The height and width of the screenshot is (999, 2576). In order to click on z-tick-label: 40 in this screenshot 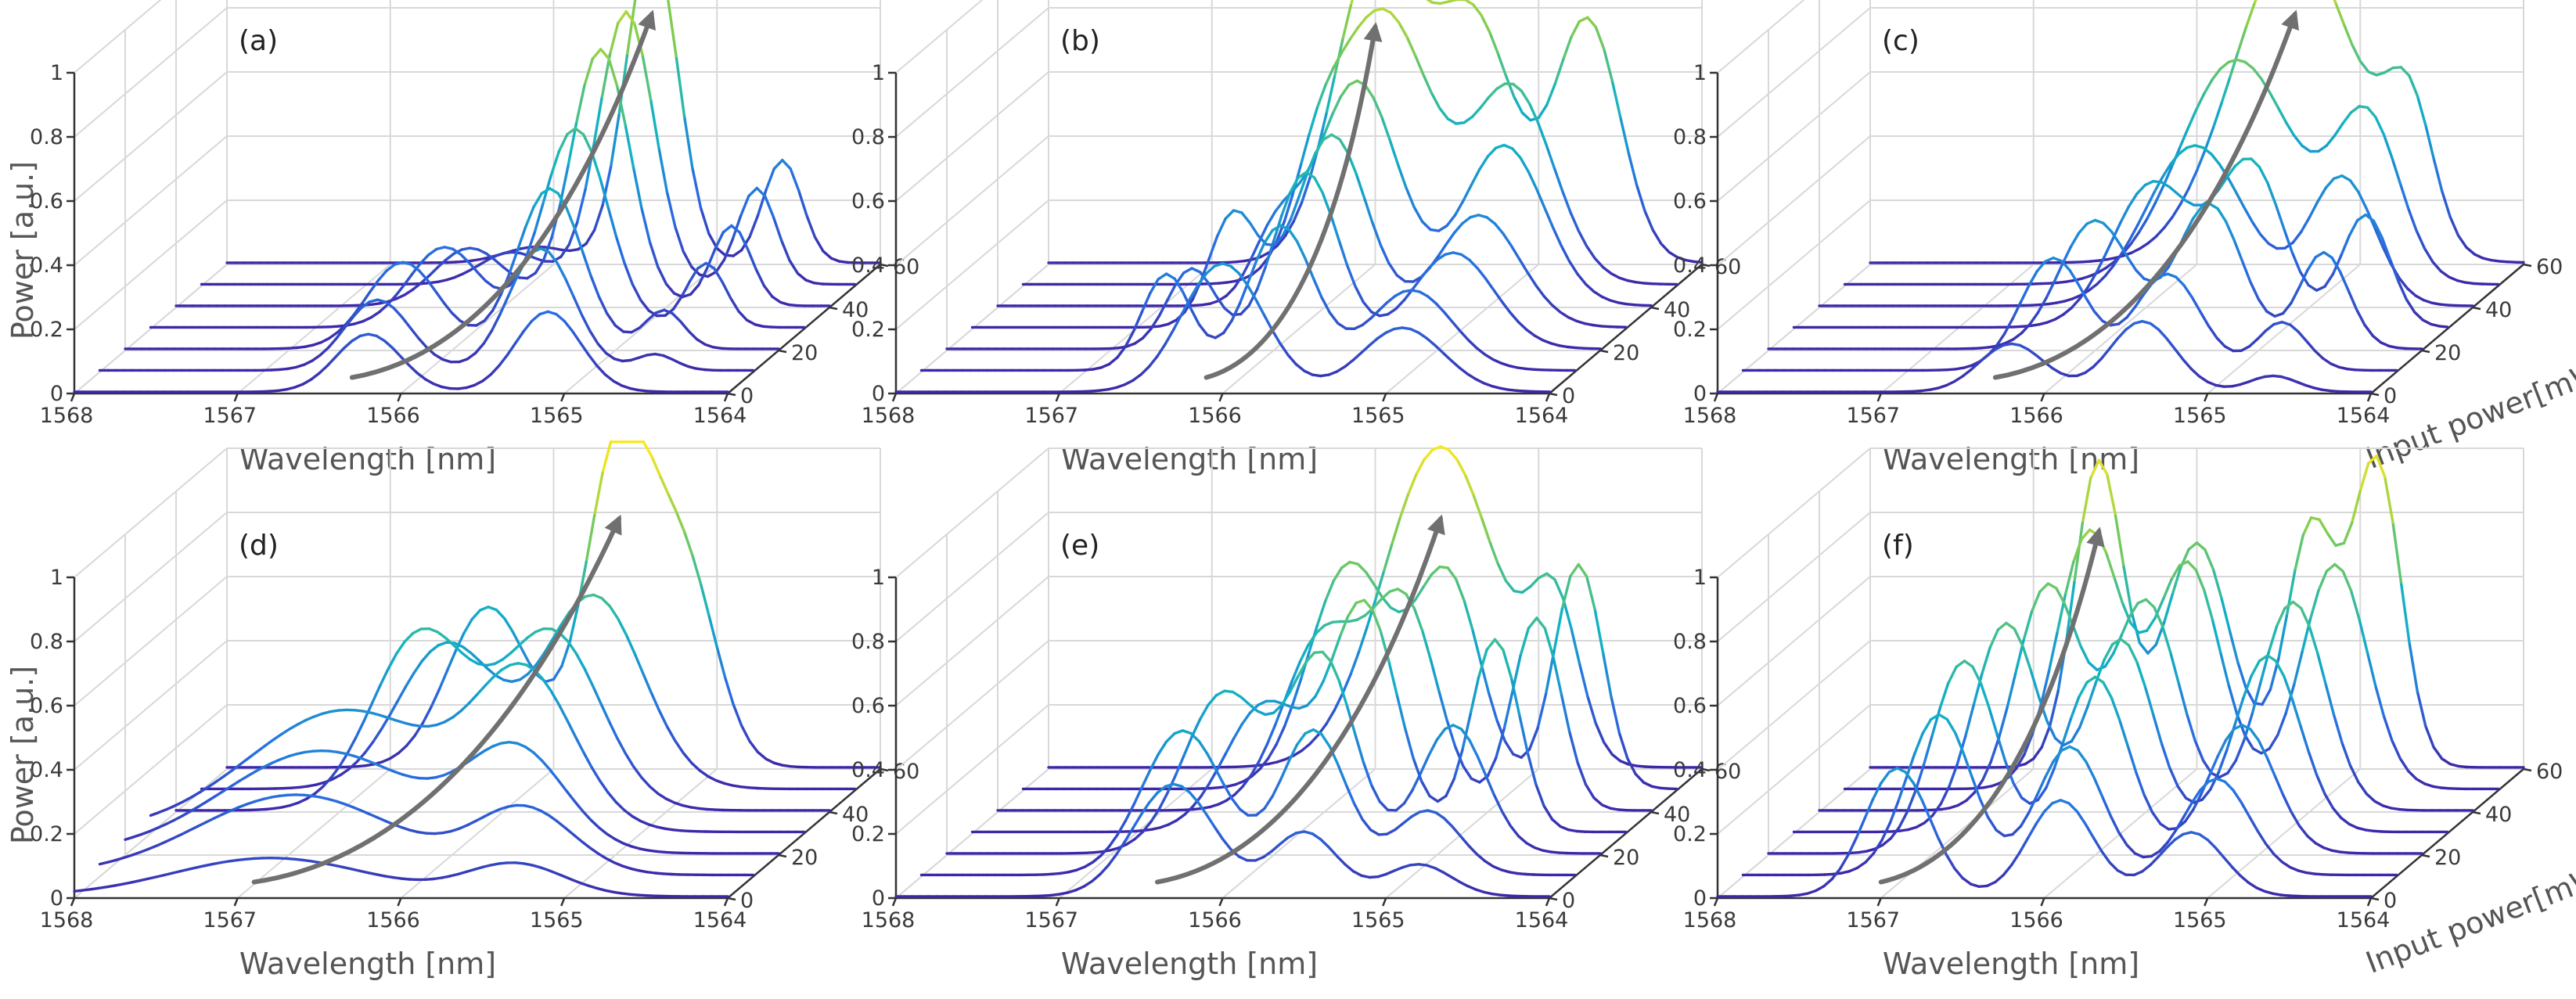, I will do `click(856, 815)`.